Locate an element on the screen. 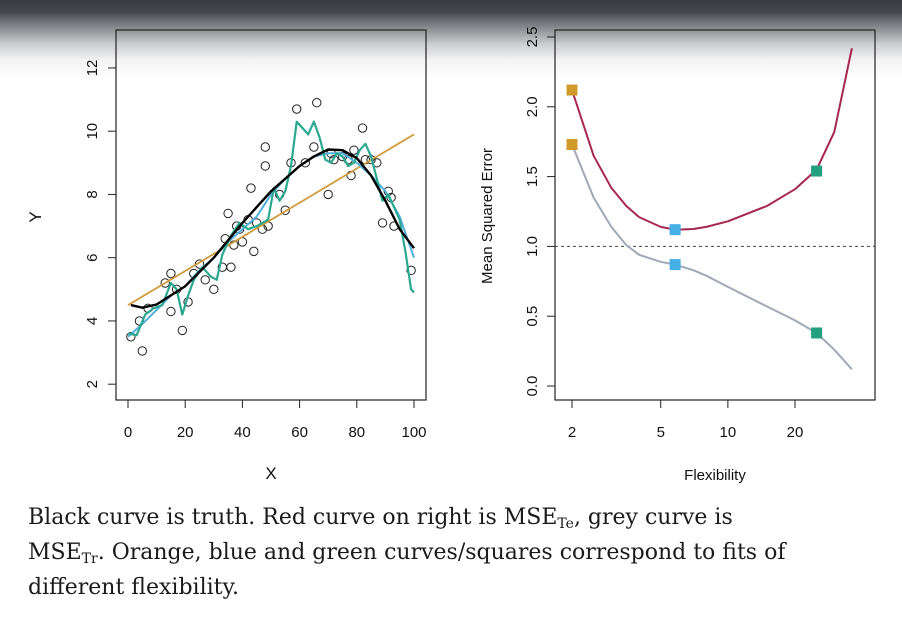 This screenshot has height=622, width=902. spline_wiggly-curve is located at coordinates (271, 228).